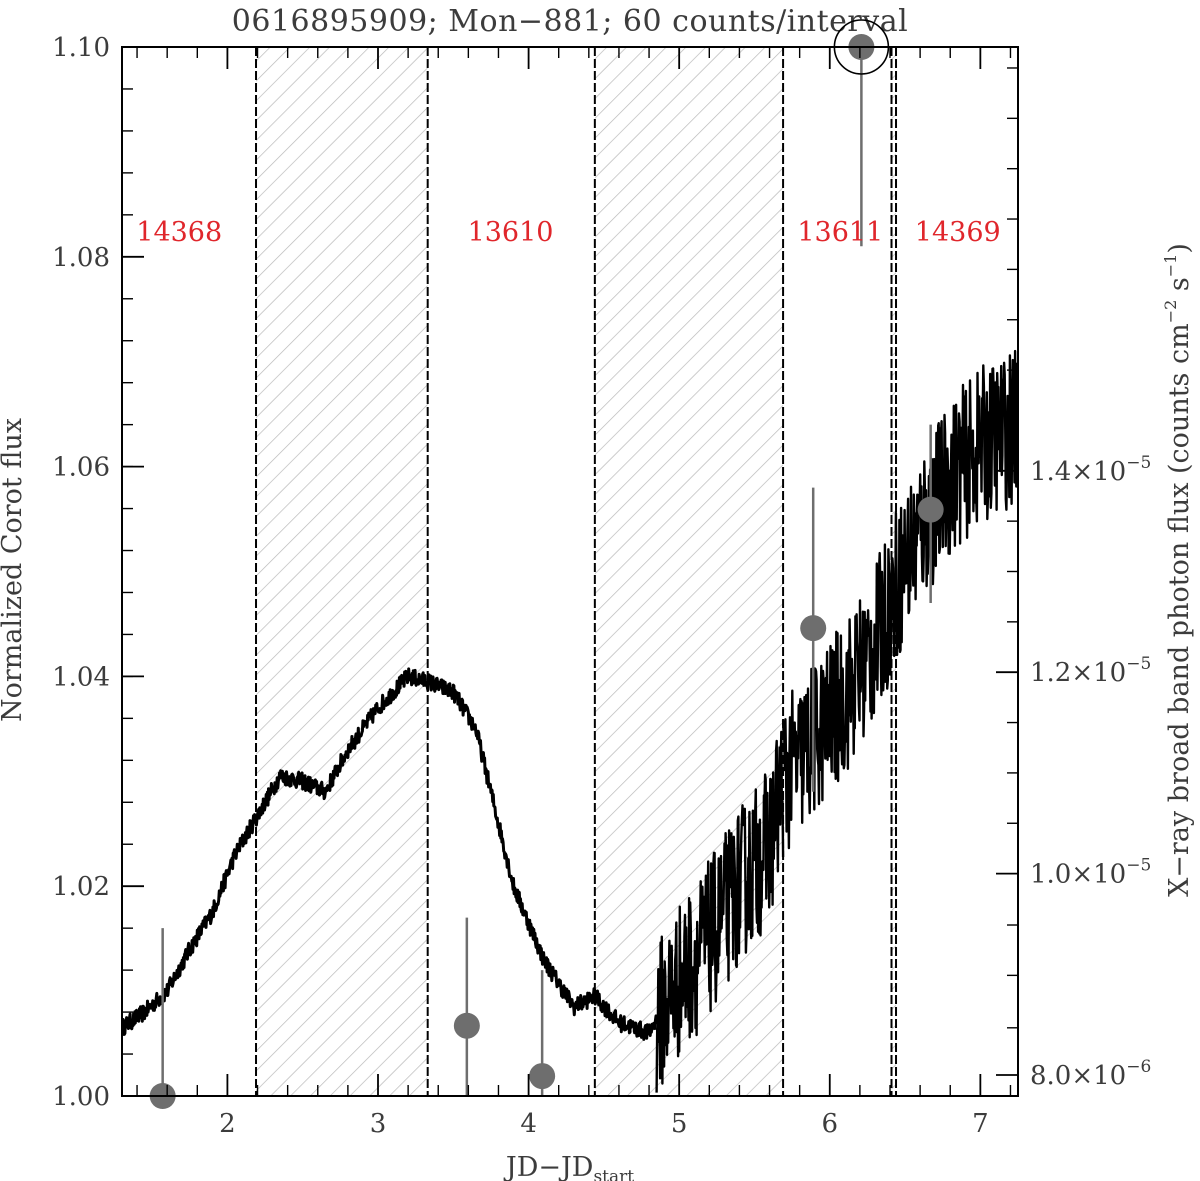 The image size is (1200, 1181). Describe the element at coordinates (1090, 470) in the screenshot. I see `y2-tick-label-3: 1.4×10⁻⁵` at that location.